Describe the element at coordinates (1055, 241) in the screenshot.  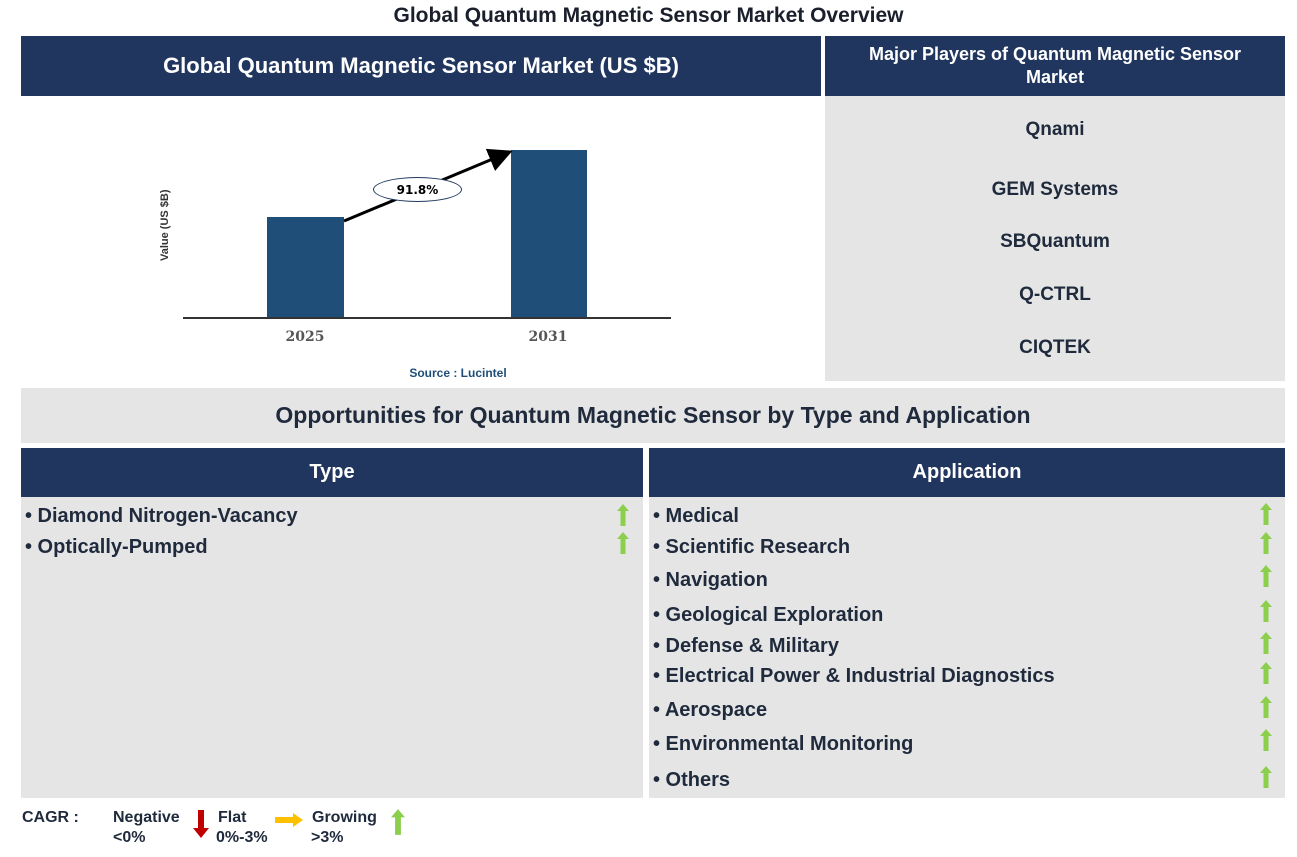
I see `player-item: SBQuantum` at that location.